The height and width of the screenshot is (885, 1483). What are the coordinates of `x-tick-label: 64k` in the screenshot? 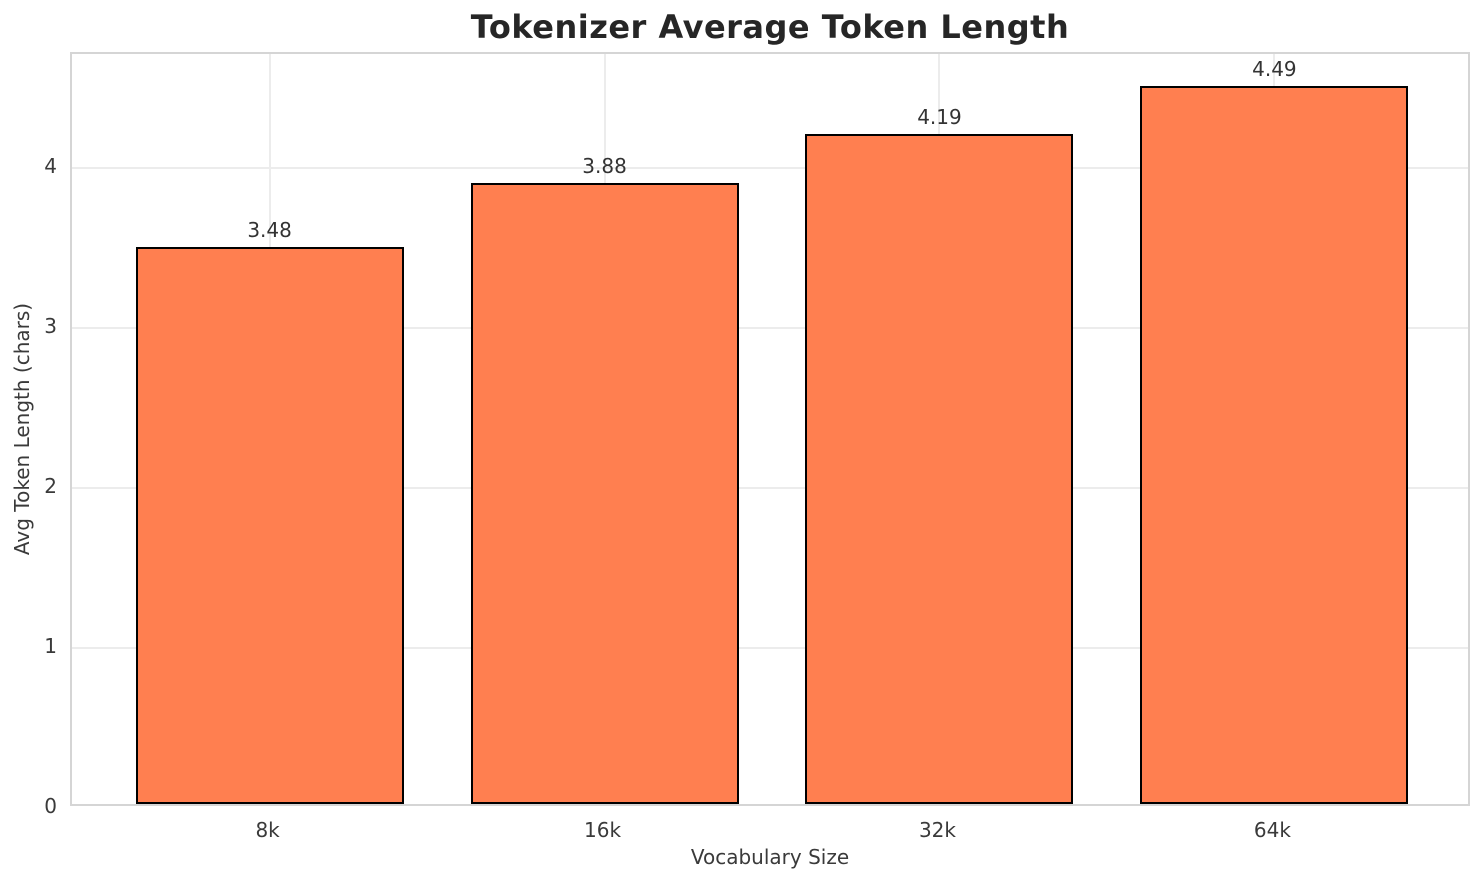 It's located at (1272, 830).